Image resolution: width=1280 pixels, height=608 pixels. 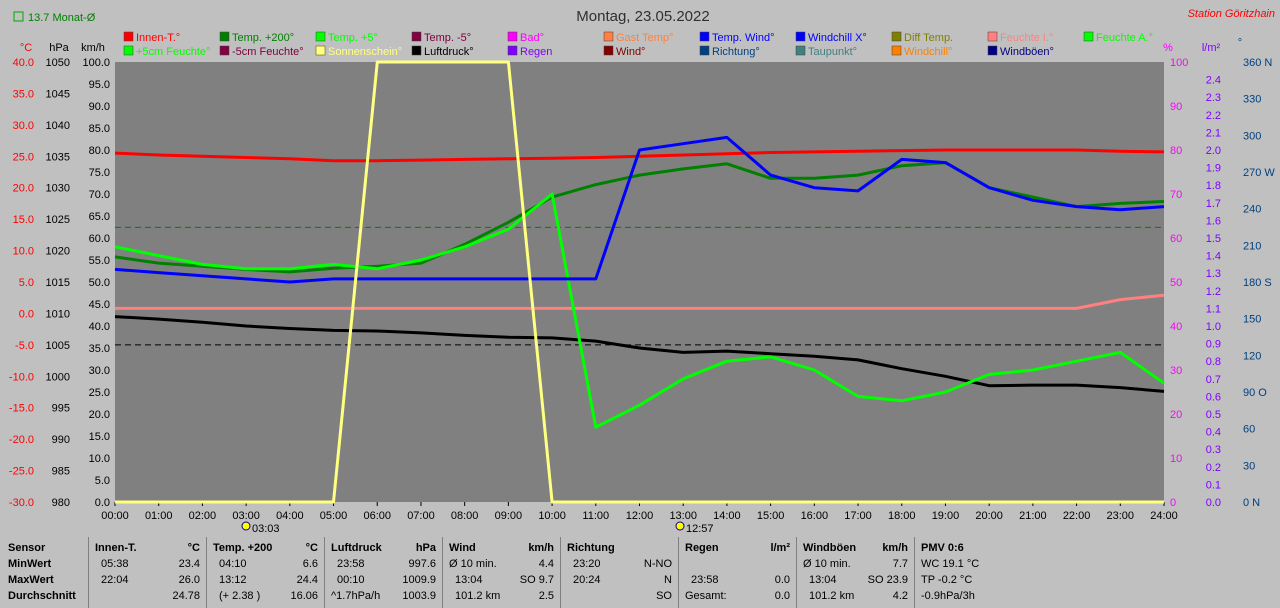 I want to click on richtung-max: N, so click(x=668, y=580).